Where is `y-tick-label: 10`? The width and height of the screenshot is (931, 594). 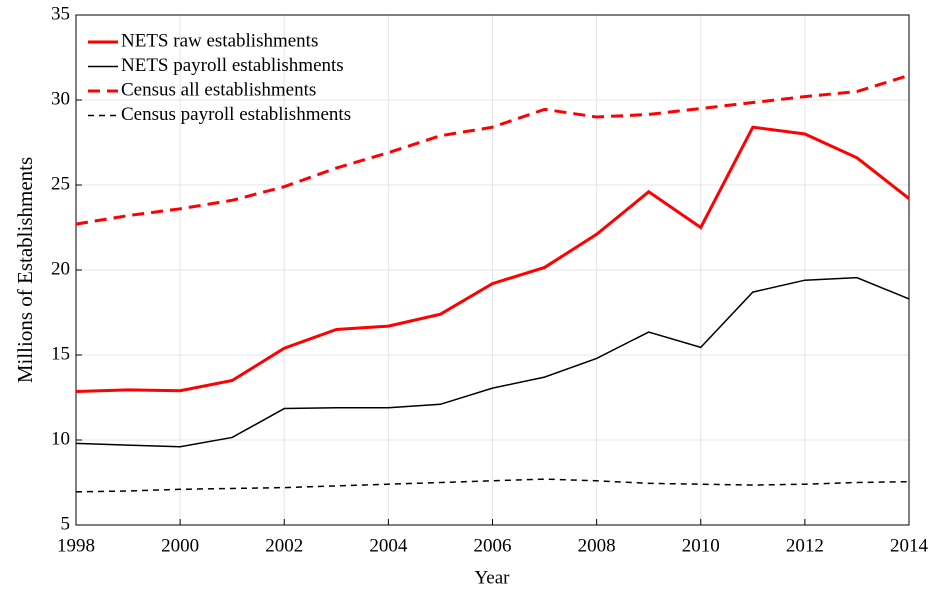
y-tick-label: 10 is located at coordinates (60, 438).